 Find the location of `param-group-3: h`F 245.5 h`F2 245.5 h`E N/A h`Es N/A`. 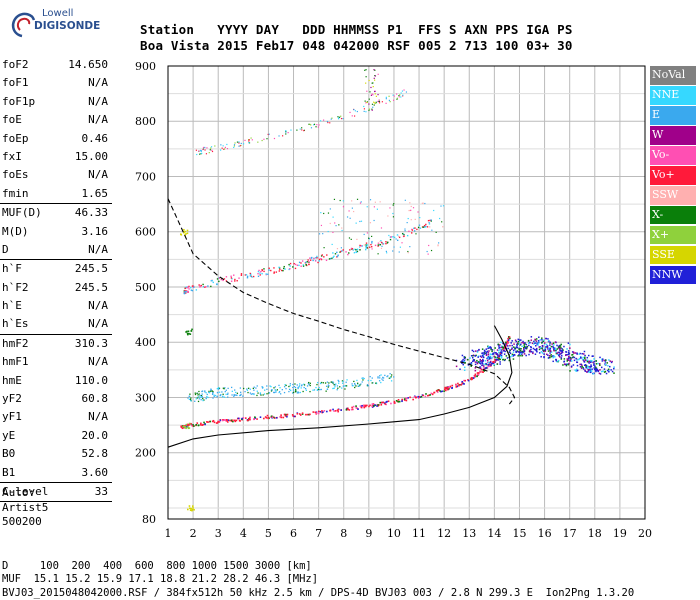

param-group-3: h`F 245.5 h`F2 245.5 h`E N/A h`Es N/A is located at coordinates (56, 297).